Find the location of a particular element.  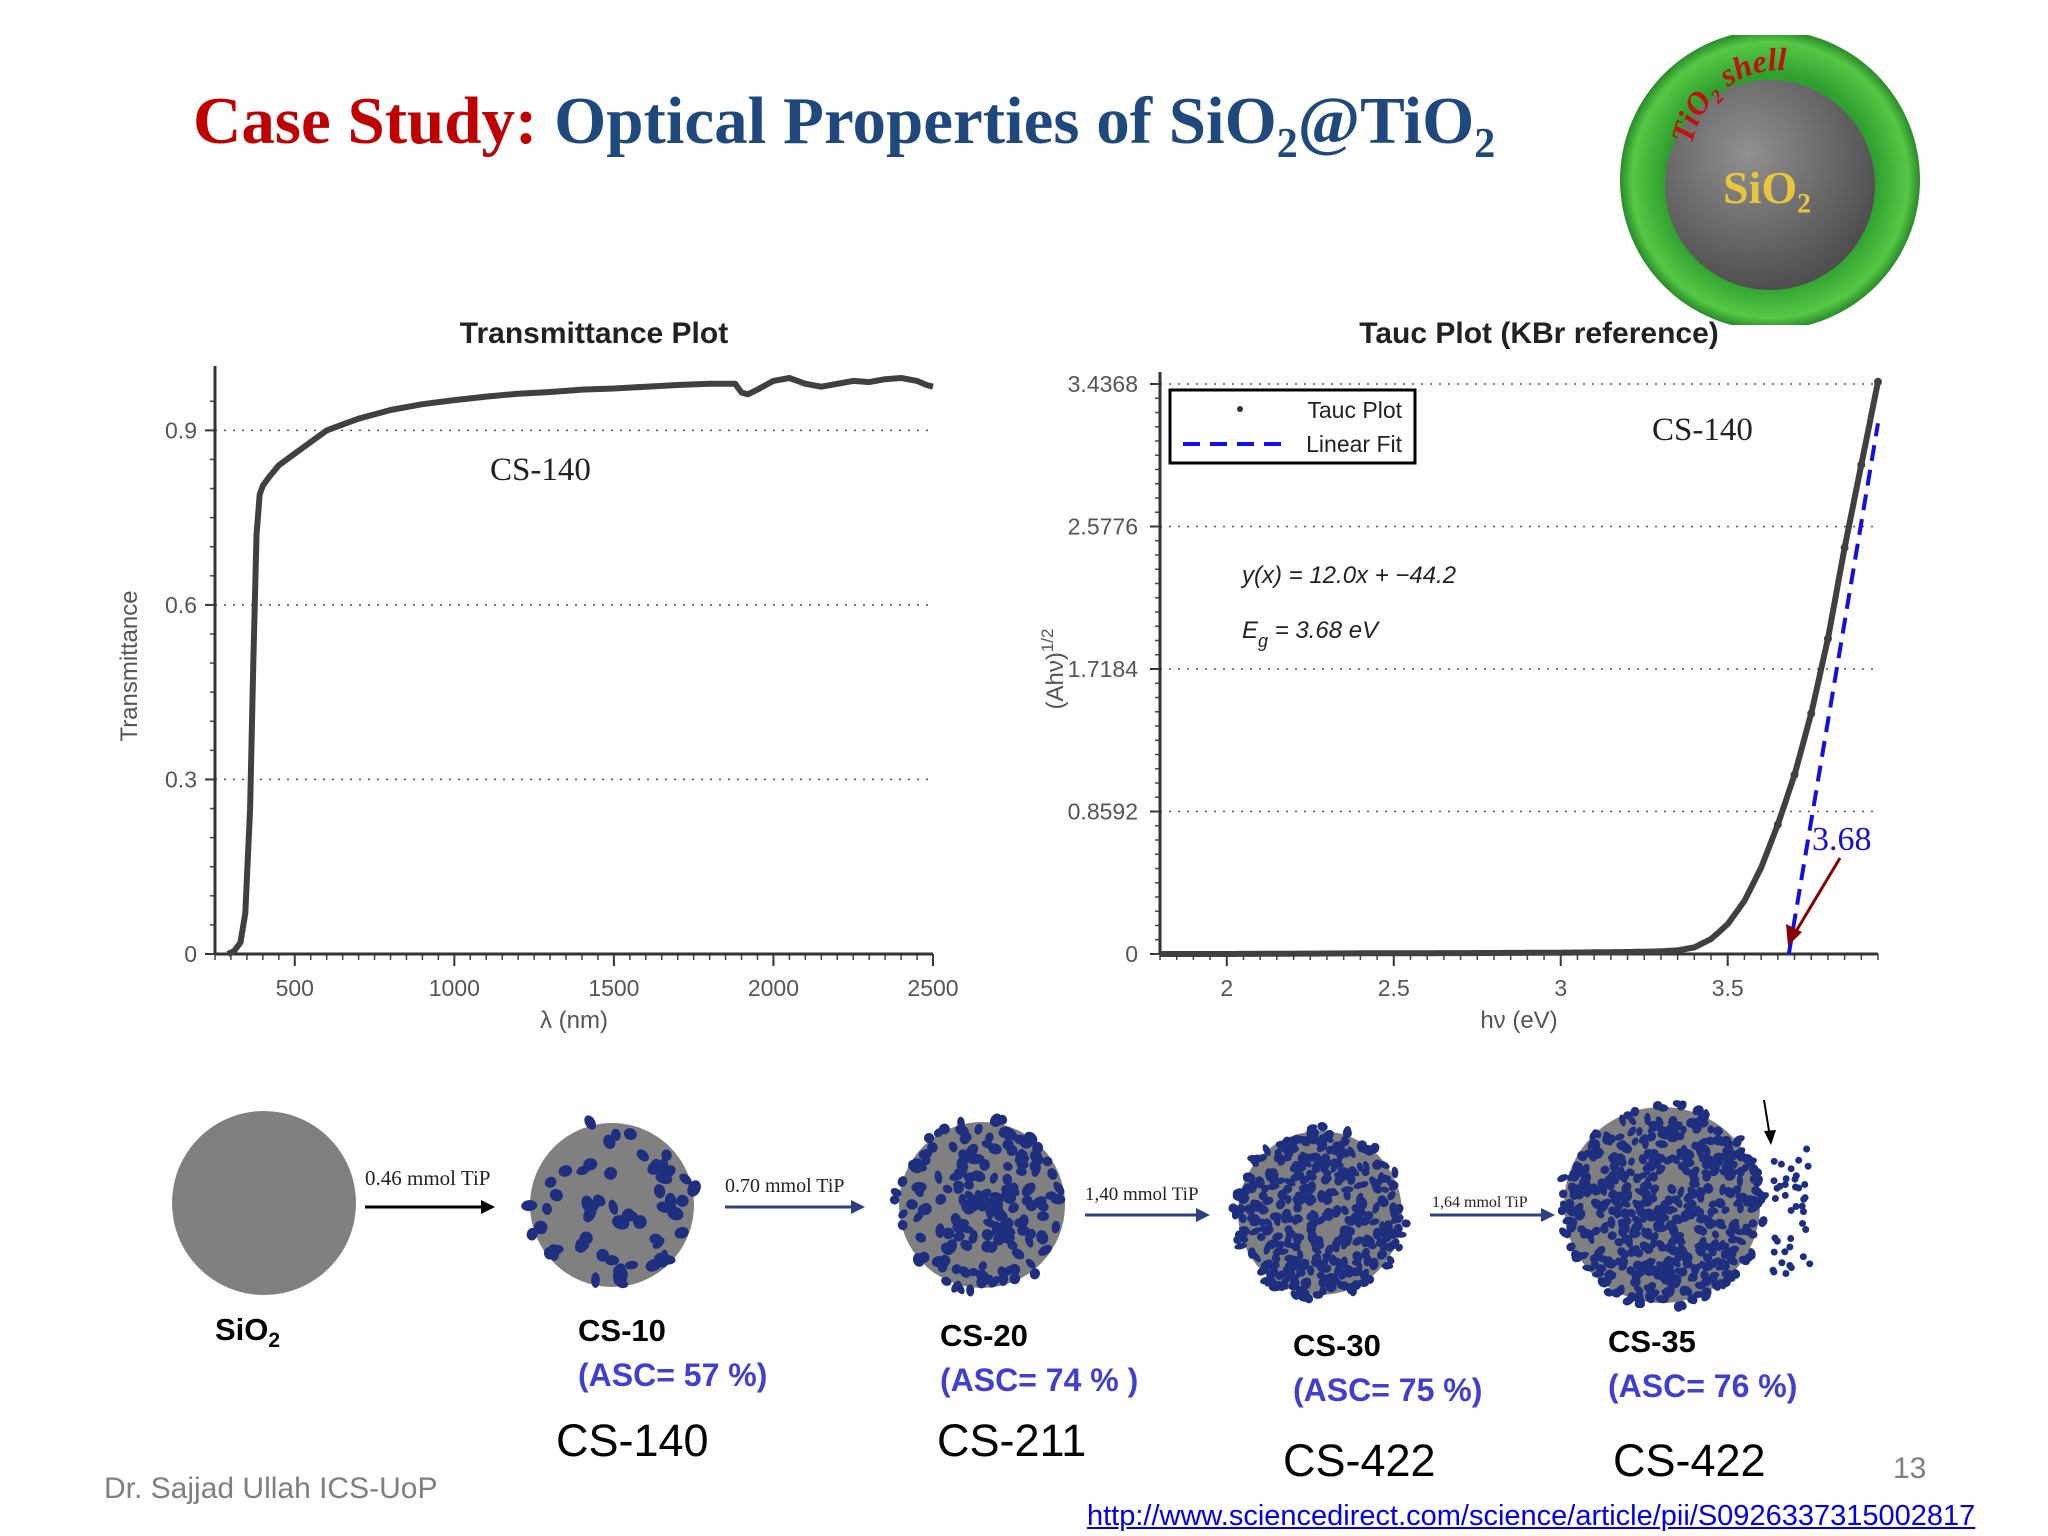

tauc-plot-point is located at coordinates (1861, 464).